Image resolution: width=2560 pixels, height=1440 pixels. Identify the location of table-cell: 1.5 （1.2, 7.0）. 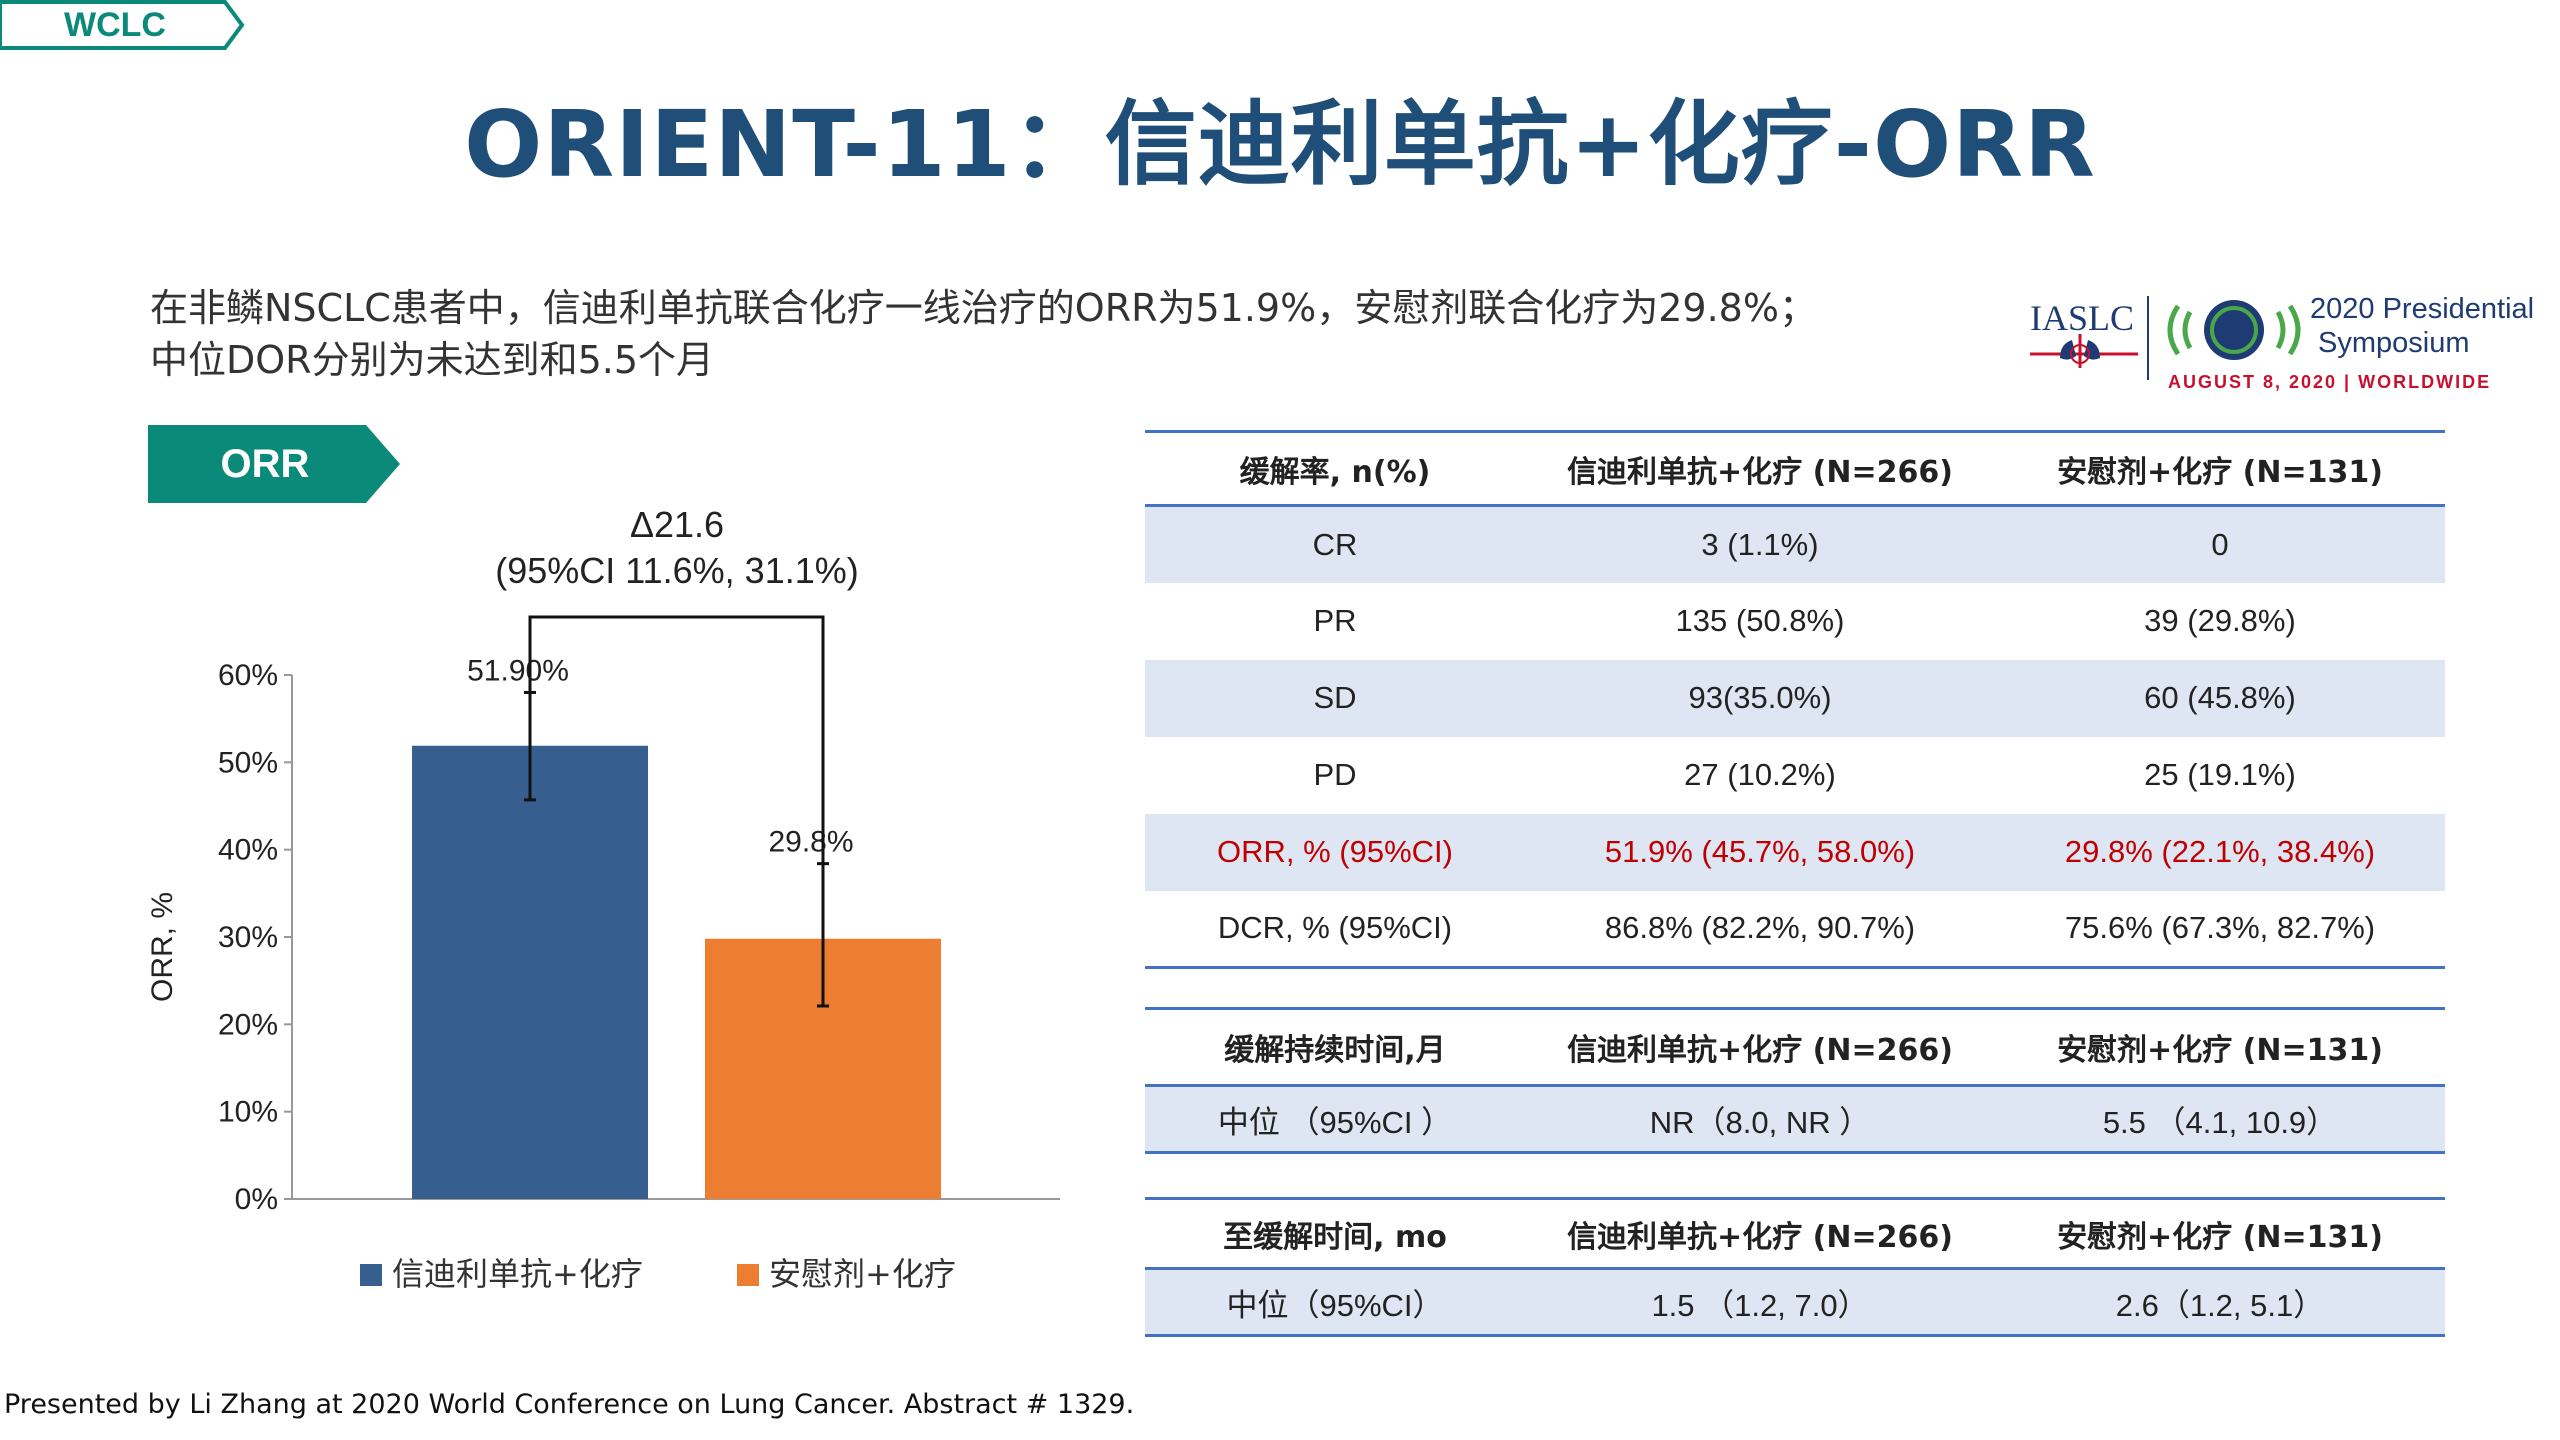
(1760, 1305).